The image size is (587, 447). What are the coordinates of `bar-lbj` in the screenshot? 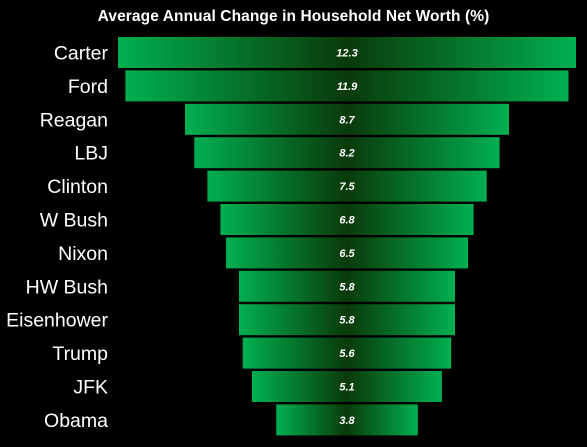 It's located at (347, 153).